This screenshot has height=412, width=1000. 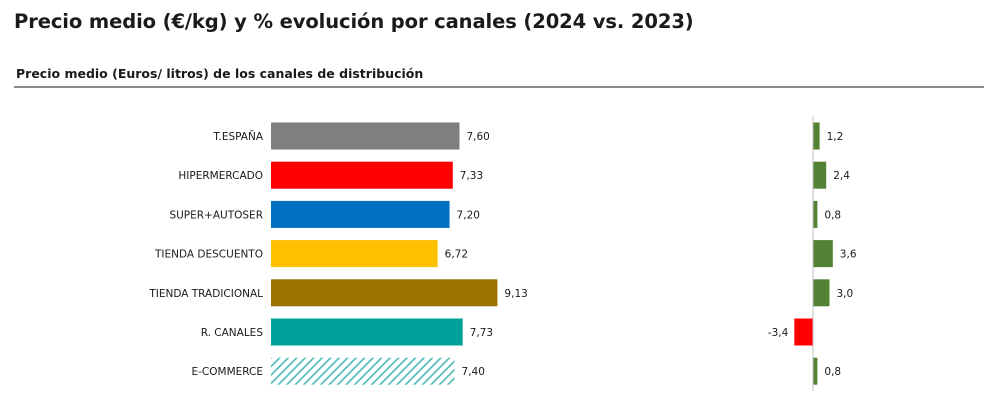 What do you see at coordinates (477, 137) in the screenshot?
I see `price-value-label-t-espa-a: 7,60` at bounding box center [477, 137].